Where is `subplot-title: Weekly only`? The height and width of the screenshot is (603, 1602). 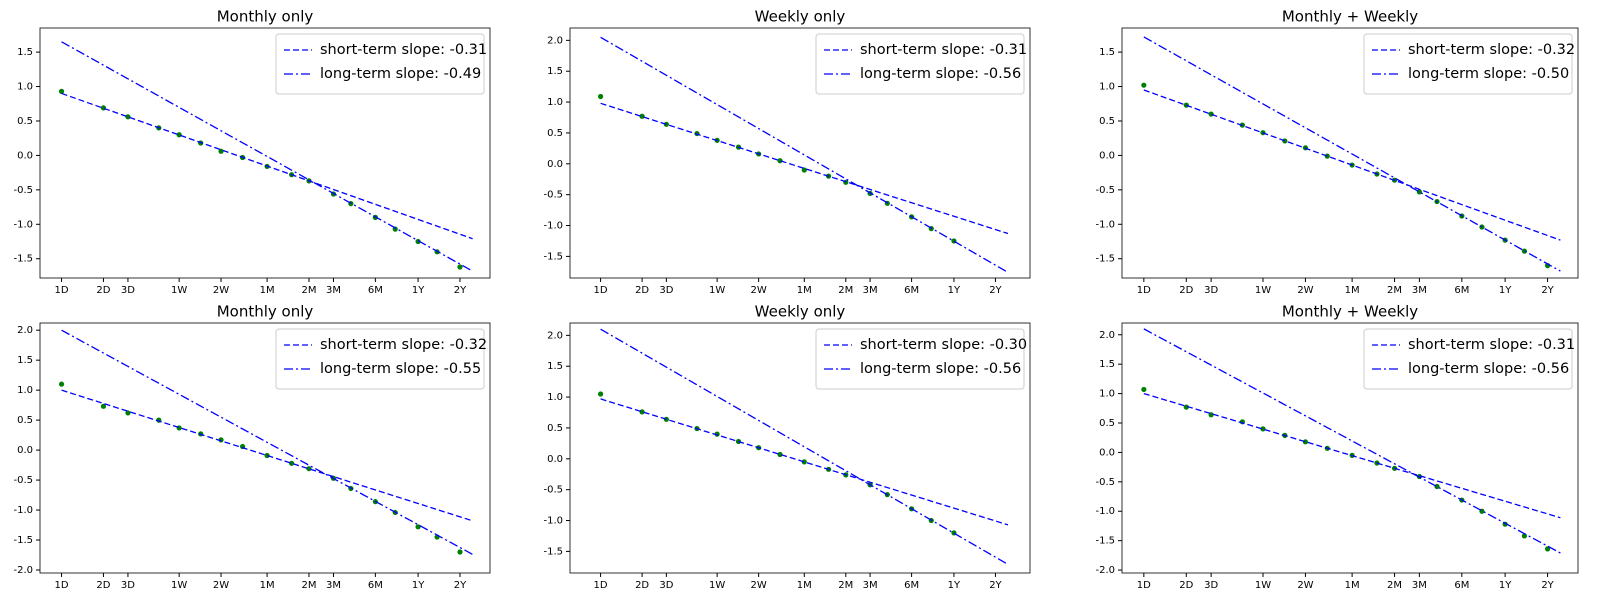
subplot-title: Weekly only is located at coordinates (800, 312).